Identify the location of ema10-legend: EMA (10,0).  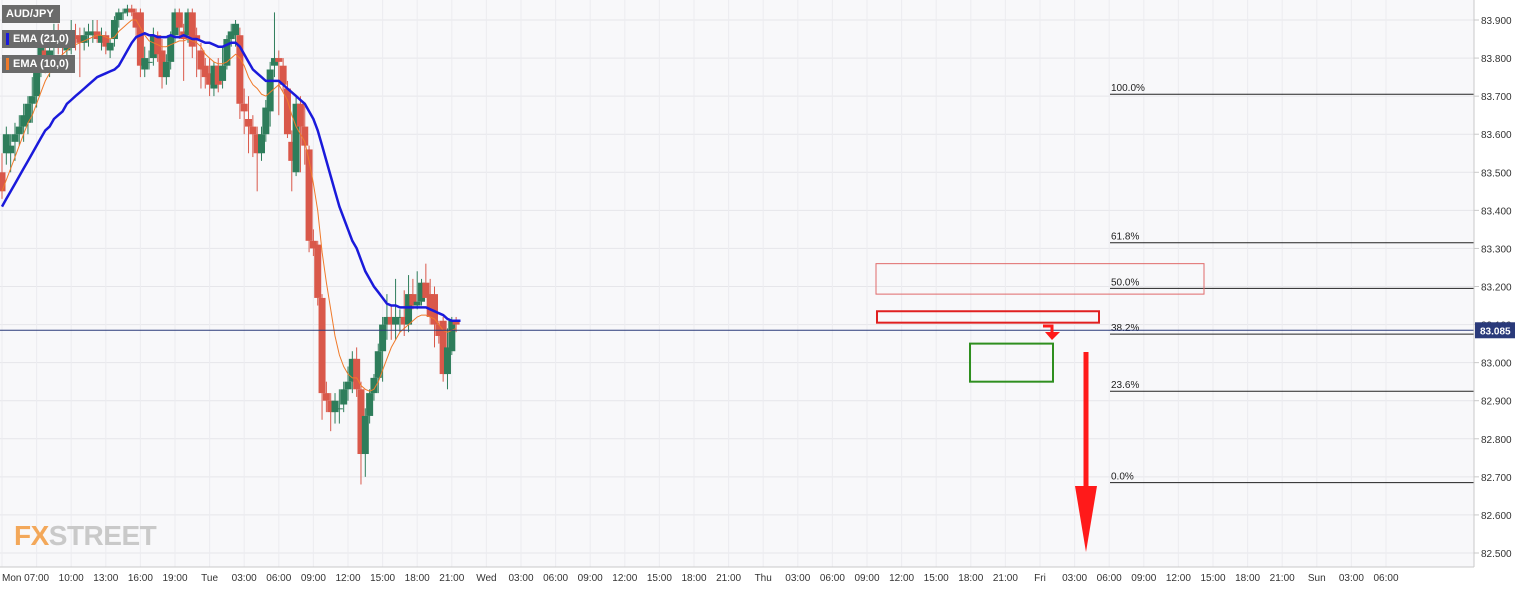
(38, 64).